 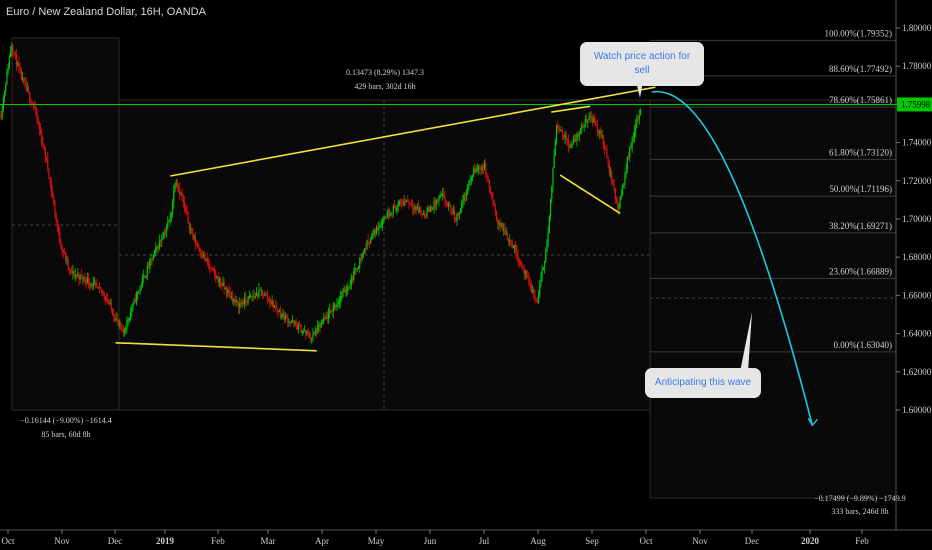 What do you see at coordinates (859, 33) in the screenshot?
I see `fib-label-7: 100.00%(1.79352)` at bounding box center [859, 33].